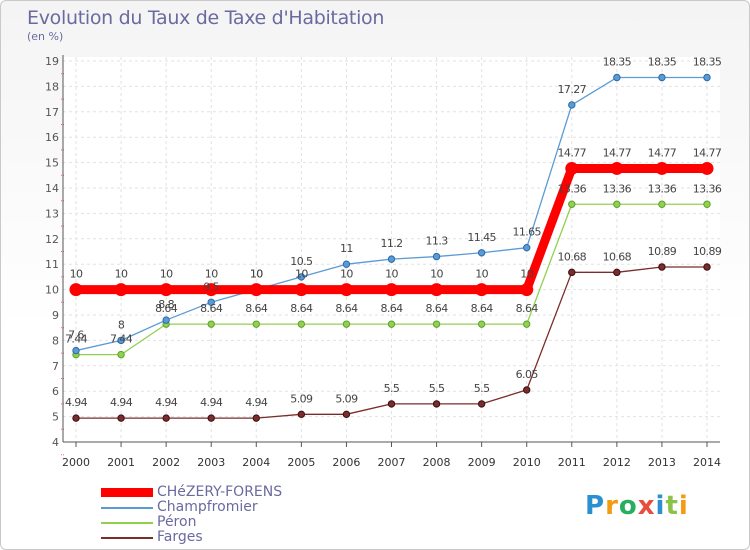 The image size is (750, 550). Describe the element at coordinates (52, 239) in the screenshot. I see `y-tick-label: 12` at that location.